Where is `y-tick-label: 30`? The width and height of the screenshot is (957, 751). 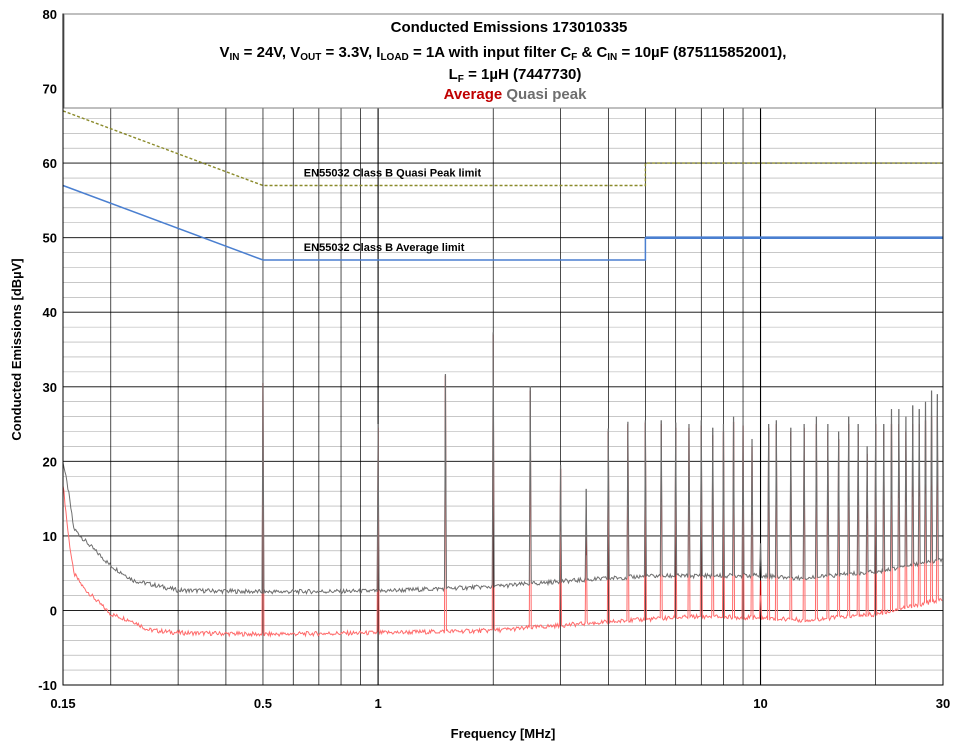
y-tick-label: 30 is located at coordinates (50, 387).